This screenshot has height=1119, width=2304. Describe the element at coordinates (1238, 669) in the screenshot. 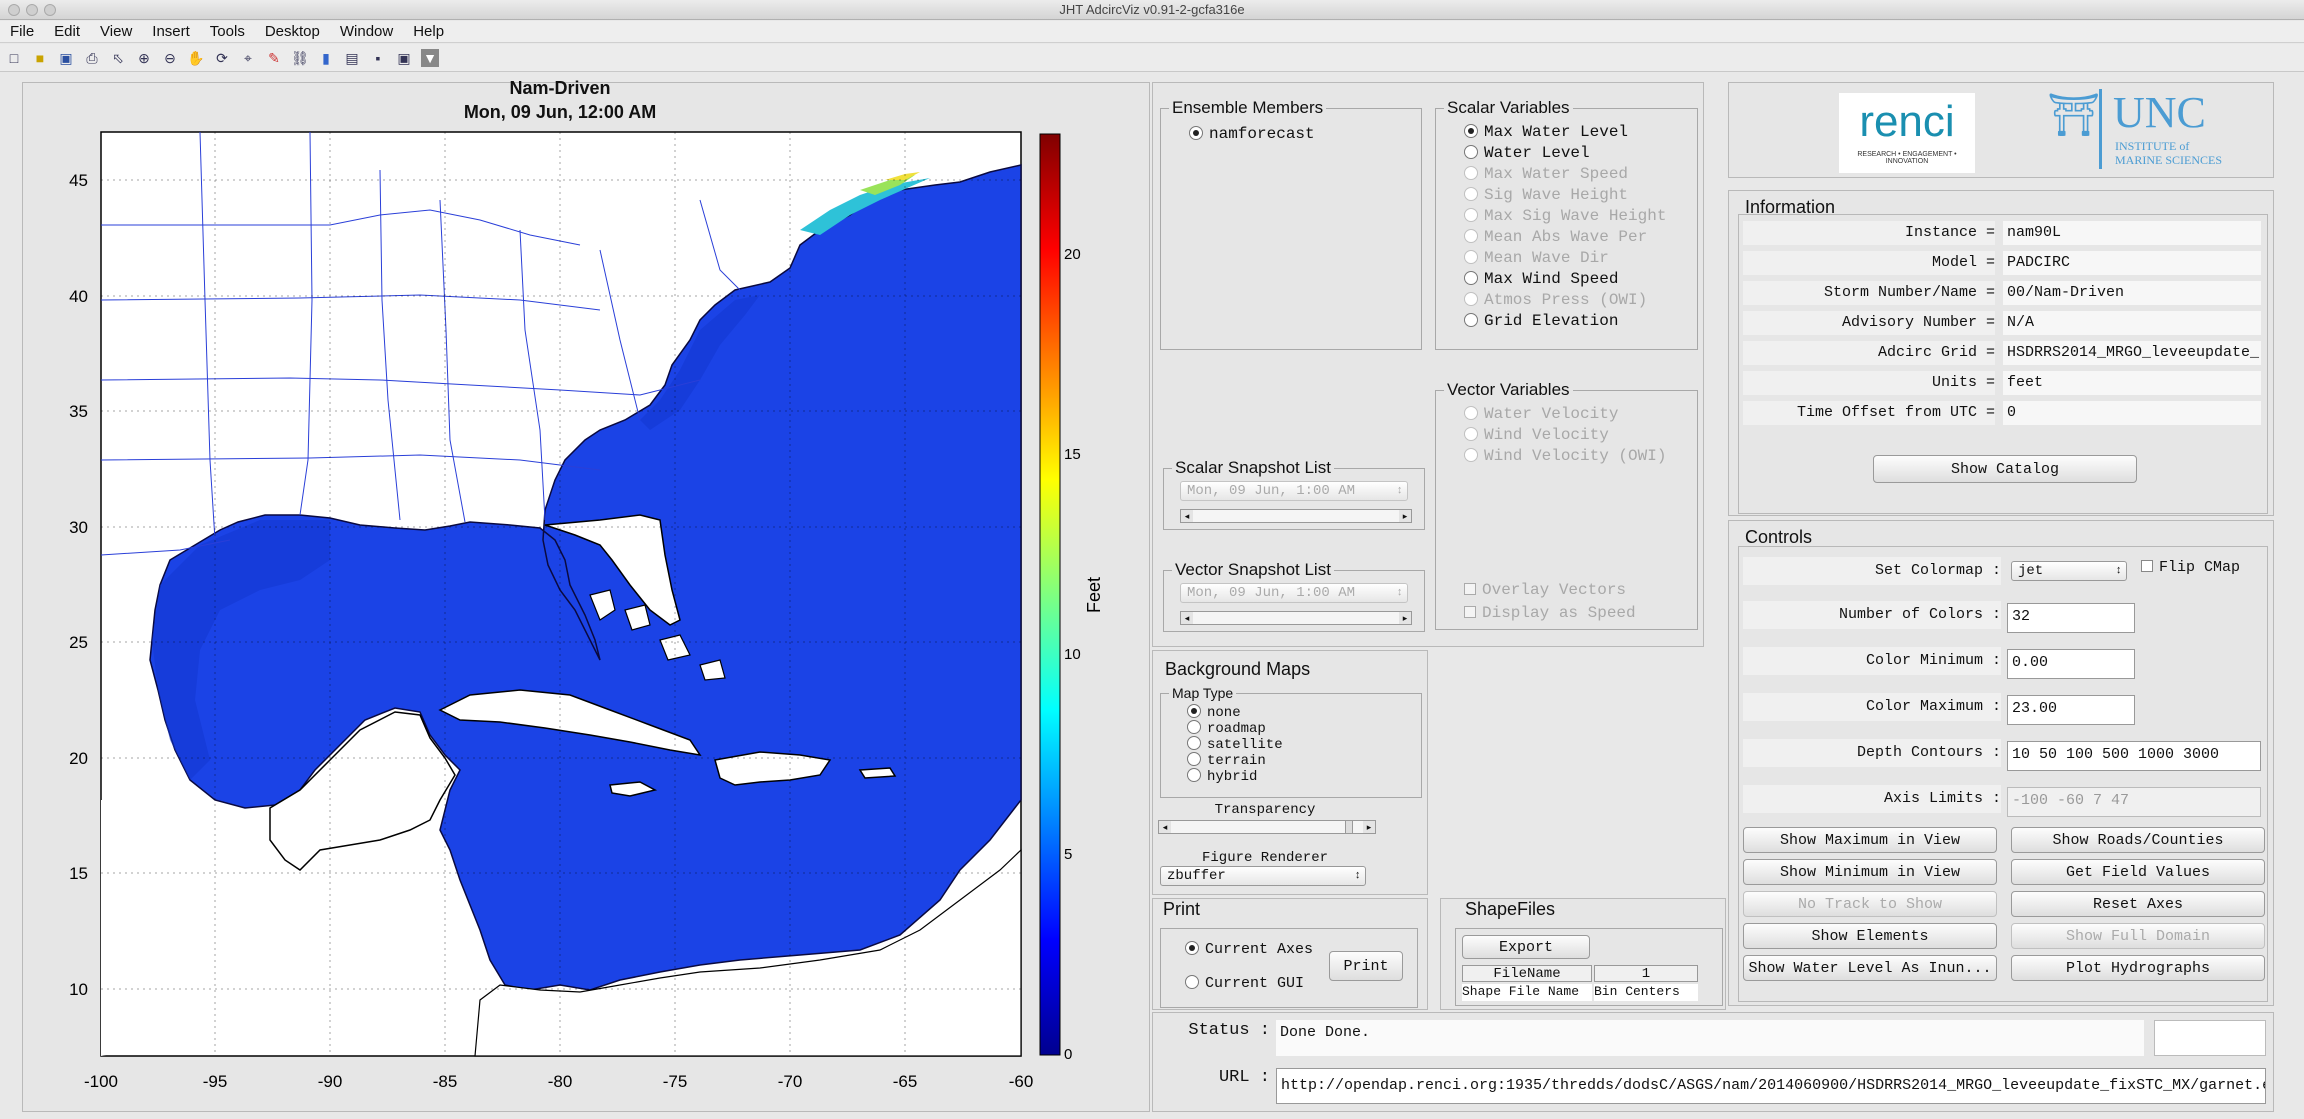

I see `background-maps-title: Background Maps` at that location.